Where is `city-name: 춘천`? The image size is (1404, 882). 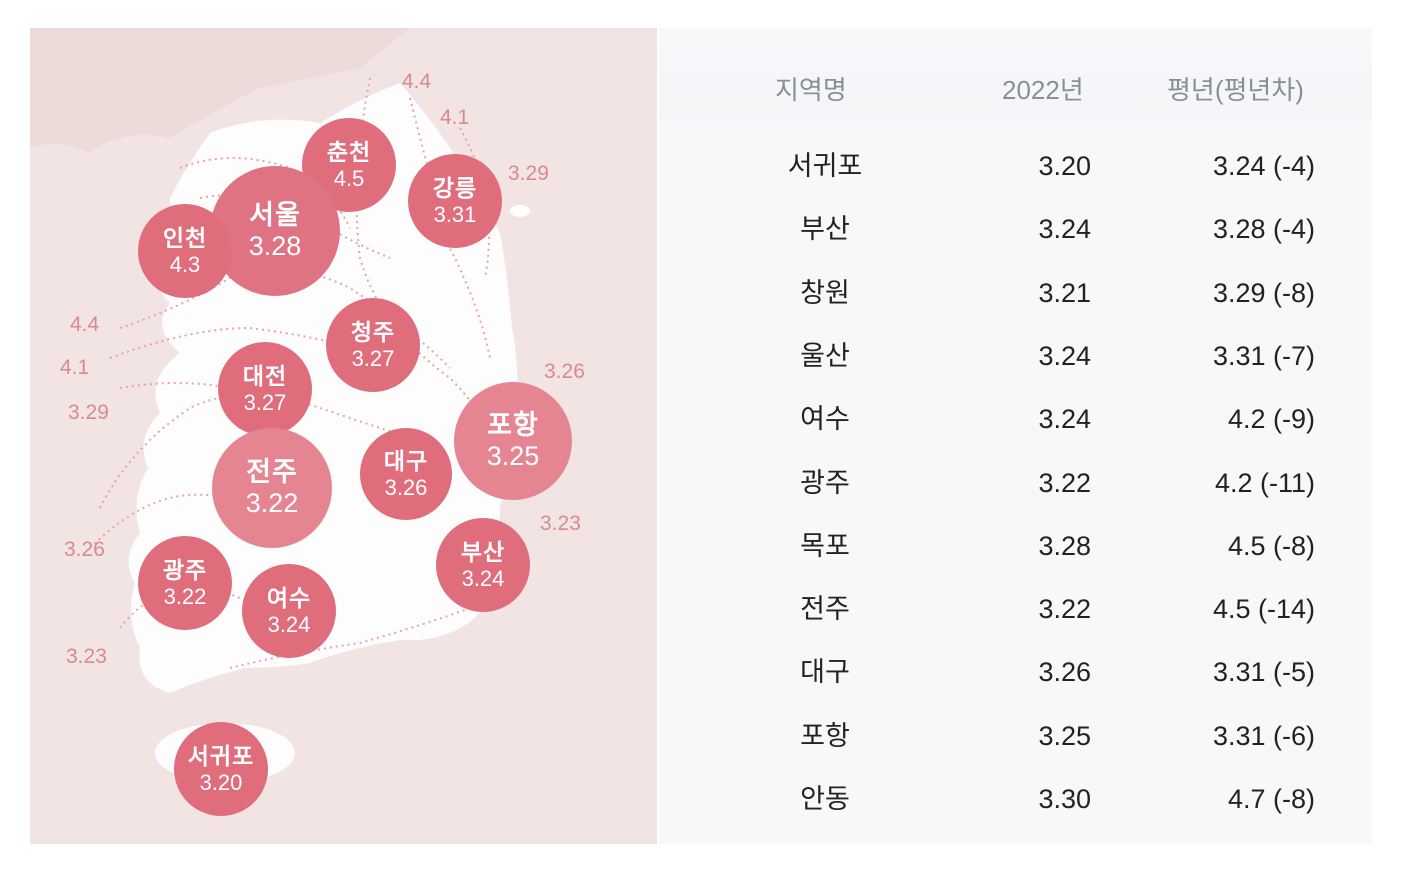 city-name: 춘천 is located at coordinates (349, 152).